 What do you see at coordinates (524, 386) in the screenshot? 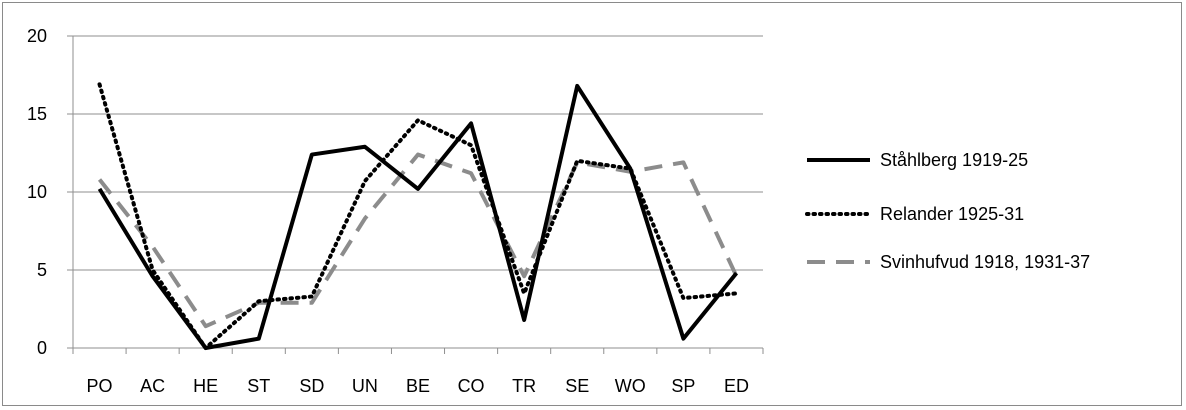
I see `x-tick-label-tr: TR` at bounding box center [524, 386].